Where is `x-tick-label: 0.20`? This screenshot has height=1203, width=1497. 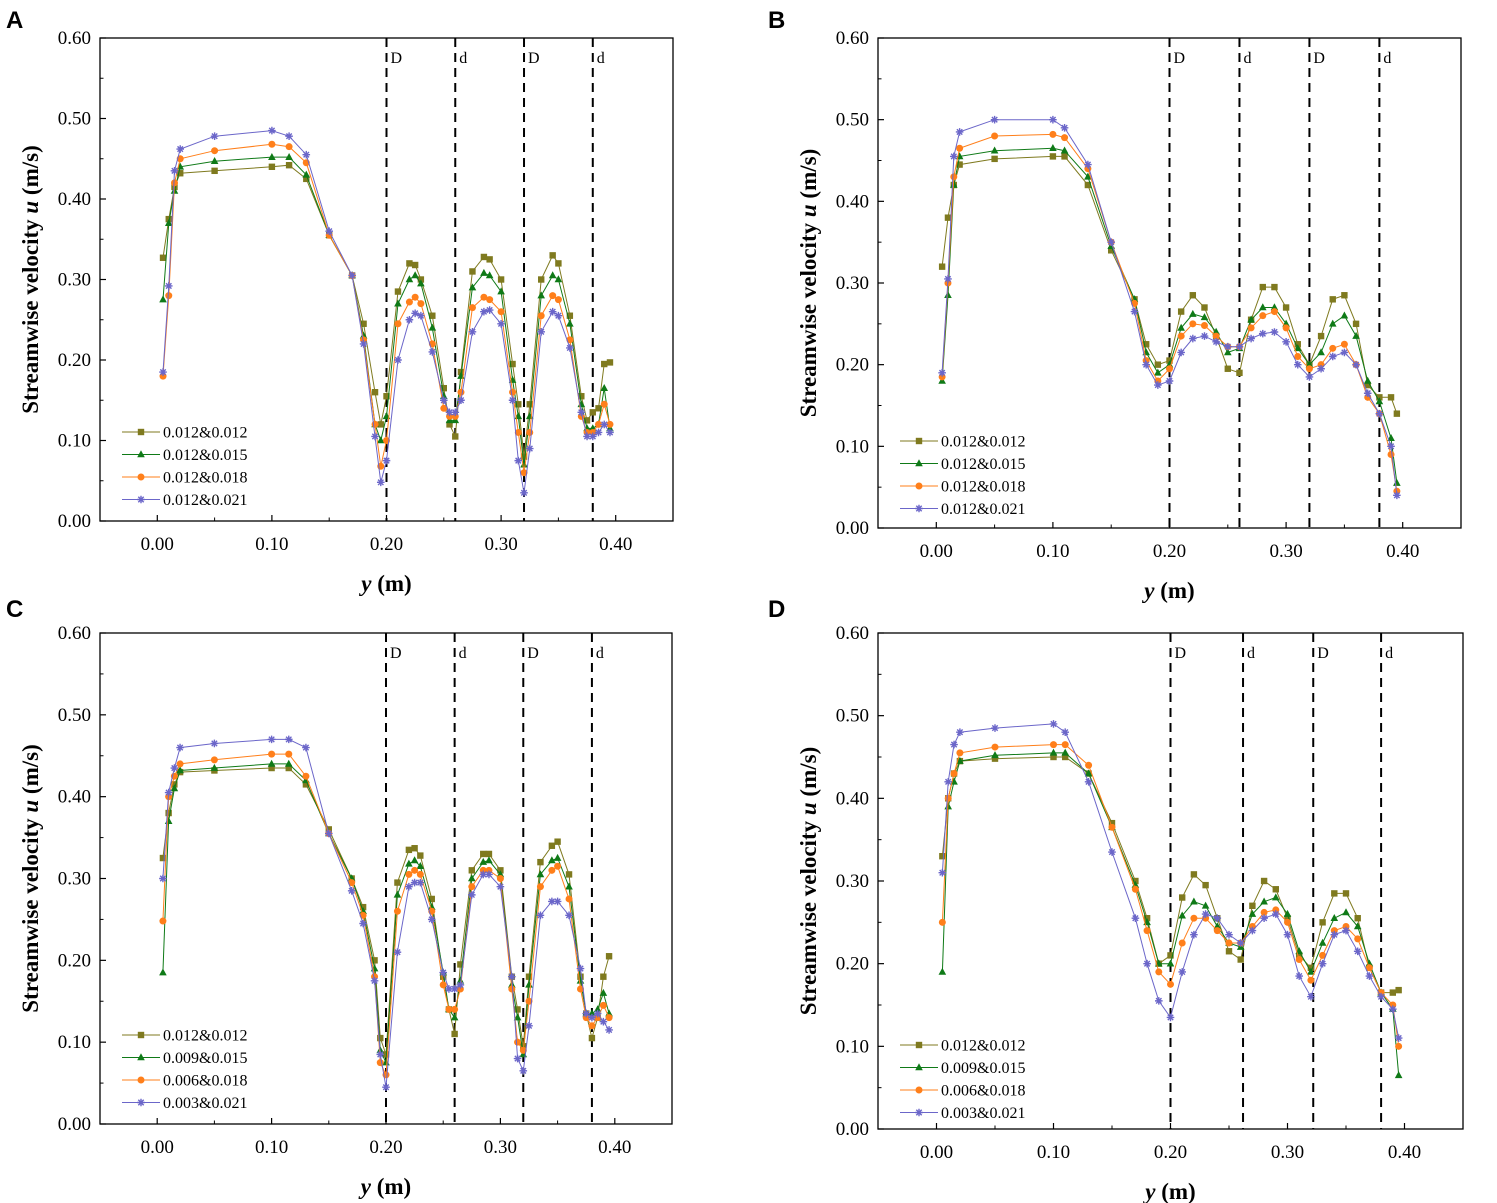 x-tick-label: 0.20 is located at coordinates (385, 1147).